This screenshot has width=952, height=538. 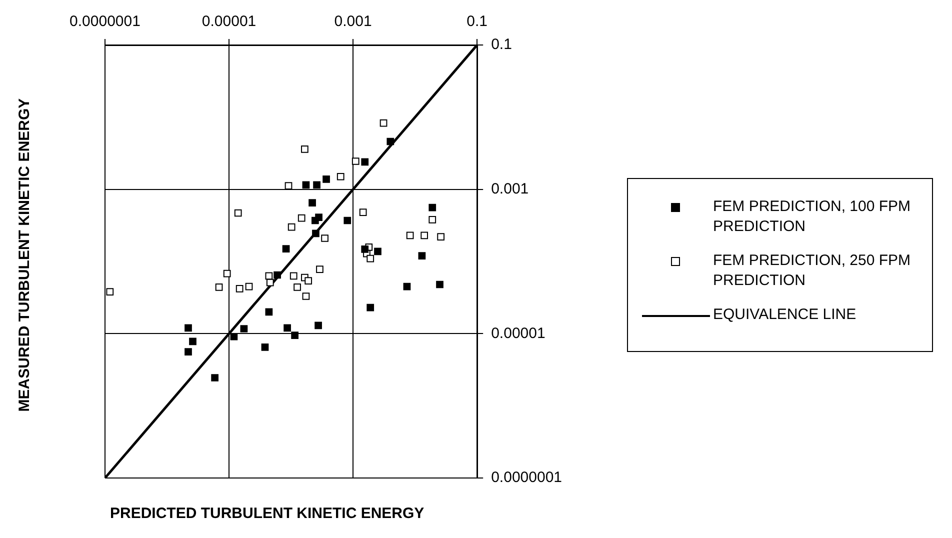 What do you see at coordinates (24, 255) in the screenshot?
I see `y-axis-title: MEASURED TURBULENT KINETIC ENERGY` at bounding box center [24, 255].